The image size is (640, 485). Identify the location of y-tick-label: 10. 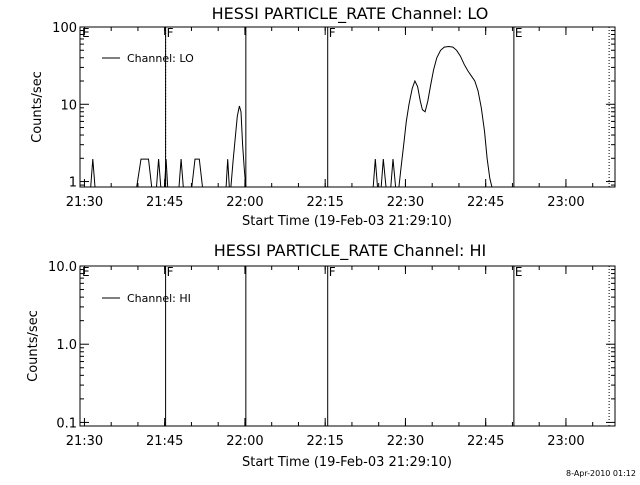
(68, 105).